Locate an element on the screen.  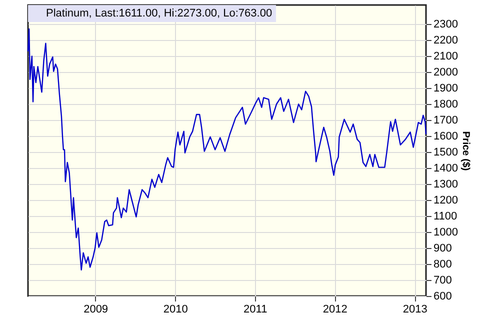
y-tick-label: 1900 is located at coordinates (446, 88).